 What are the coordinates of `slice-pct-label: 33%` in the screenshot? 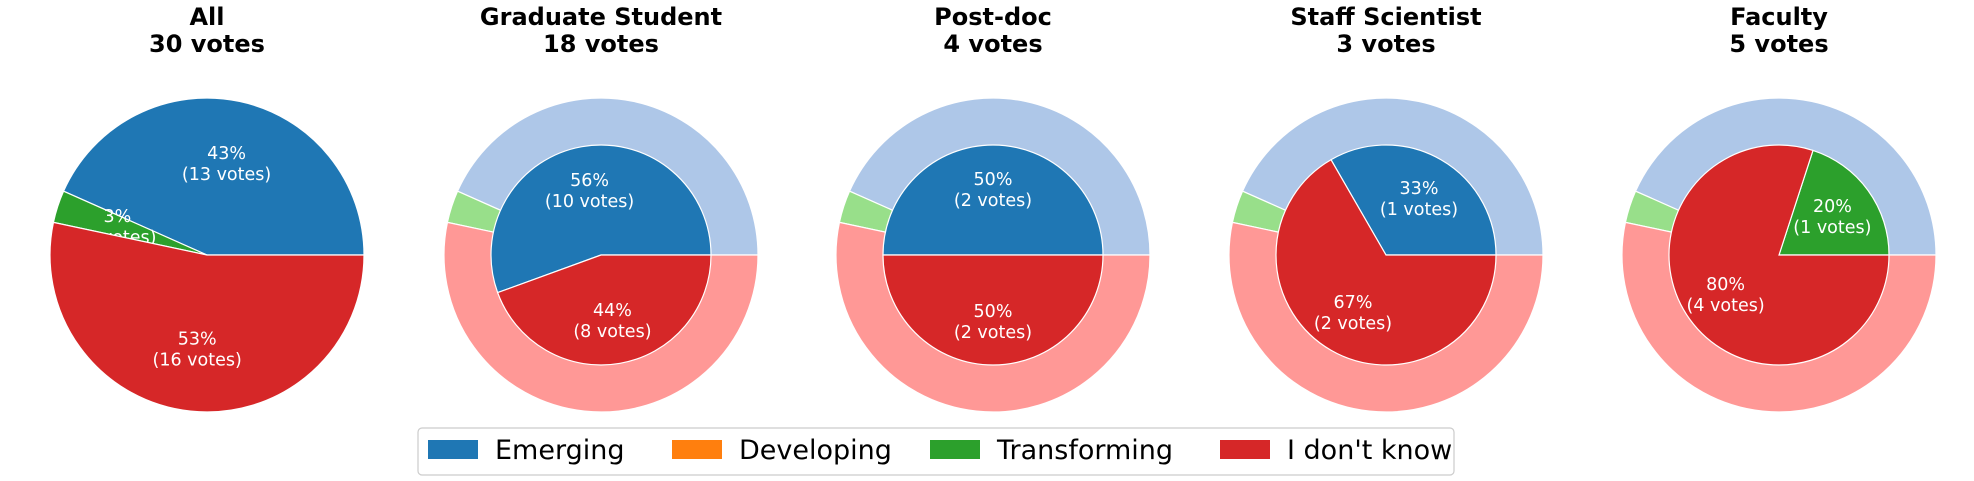 It's located at (1419, 189).